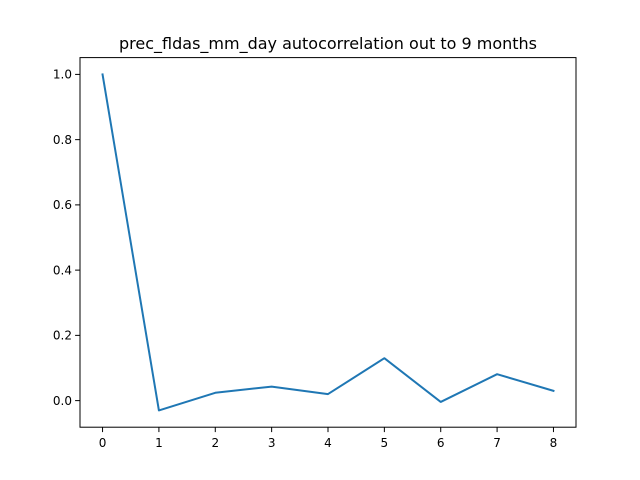 Image resolution: width=640 pixels, height=480 pixels. What do you see at coordinates (62, 401) in the screenshot?
I see `y-tick-label: 0.0` at bounding box center [62, 401].